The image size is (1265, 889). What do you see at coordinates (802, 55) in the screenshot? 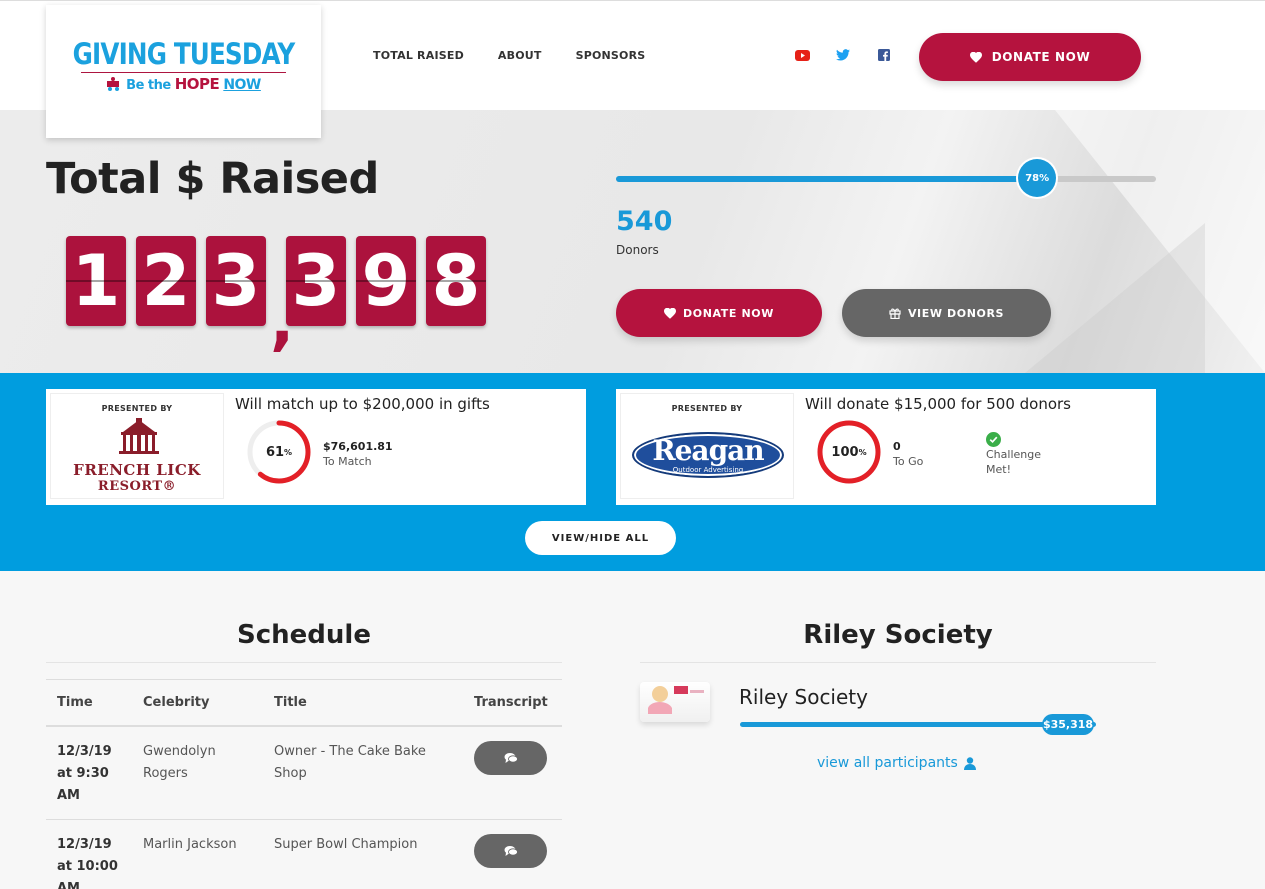
I see `youtube-icon` at bounding box center [802, 55].